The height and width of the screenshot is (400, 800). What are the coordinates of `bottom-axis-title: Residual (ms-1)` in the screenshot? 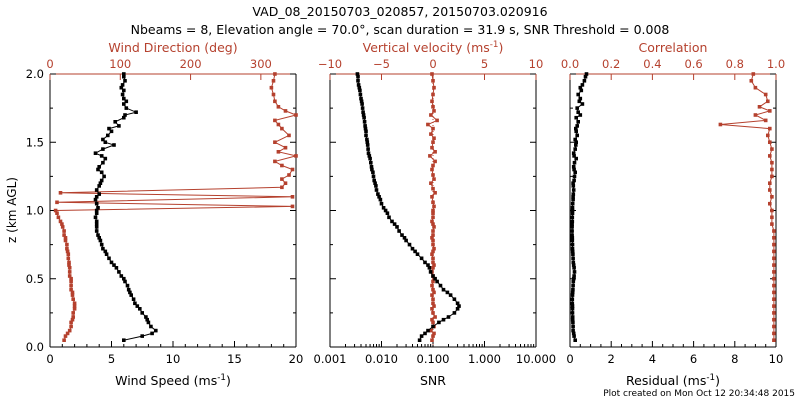 It's located at (673, 380).